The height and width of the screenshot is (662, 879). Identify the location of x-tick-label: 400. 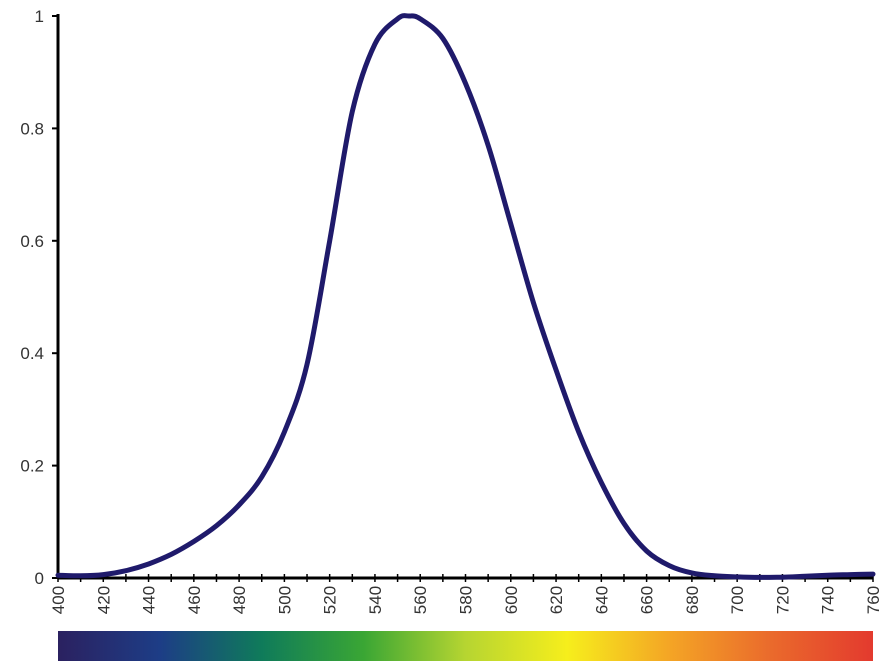
(58, 600).